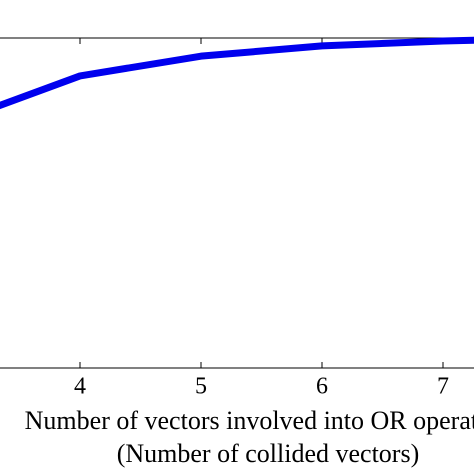  What do you see at coordinates (443, 387) in the screenshot?
I see `x-tick-label: 7` at bounding box center [443, 387].